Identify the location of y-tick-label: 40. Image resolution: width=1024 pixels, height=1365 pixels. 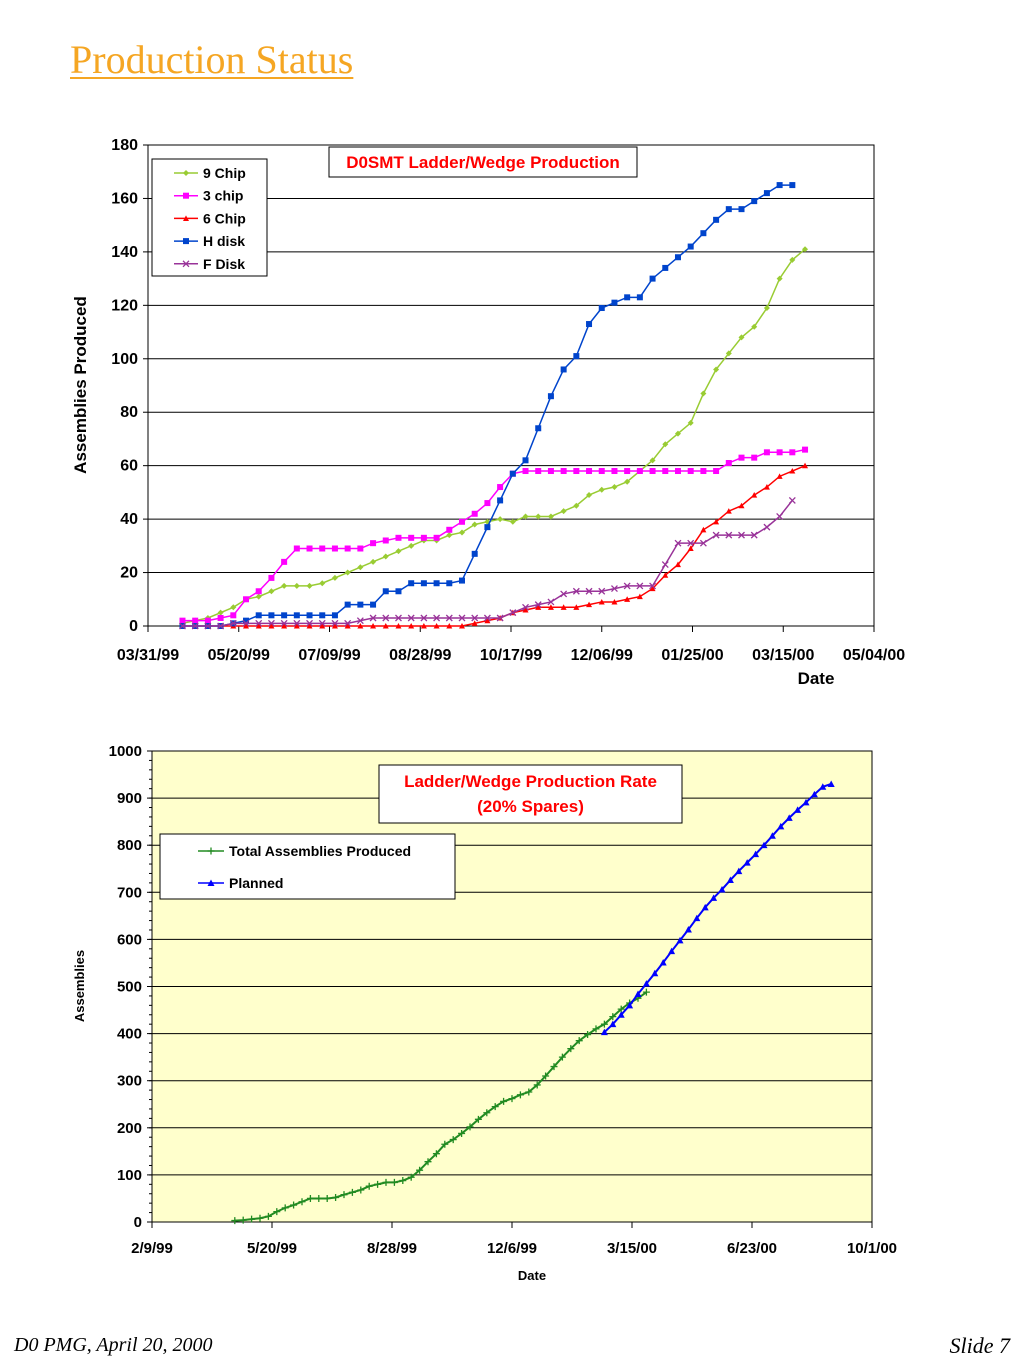
(129, 519).